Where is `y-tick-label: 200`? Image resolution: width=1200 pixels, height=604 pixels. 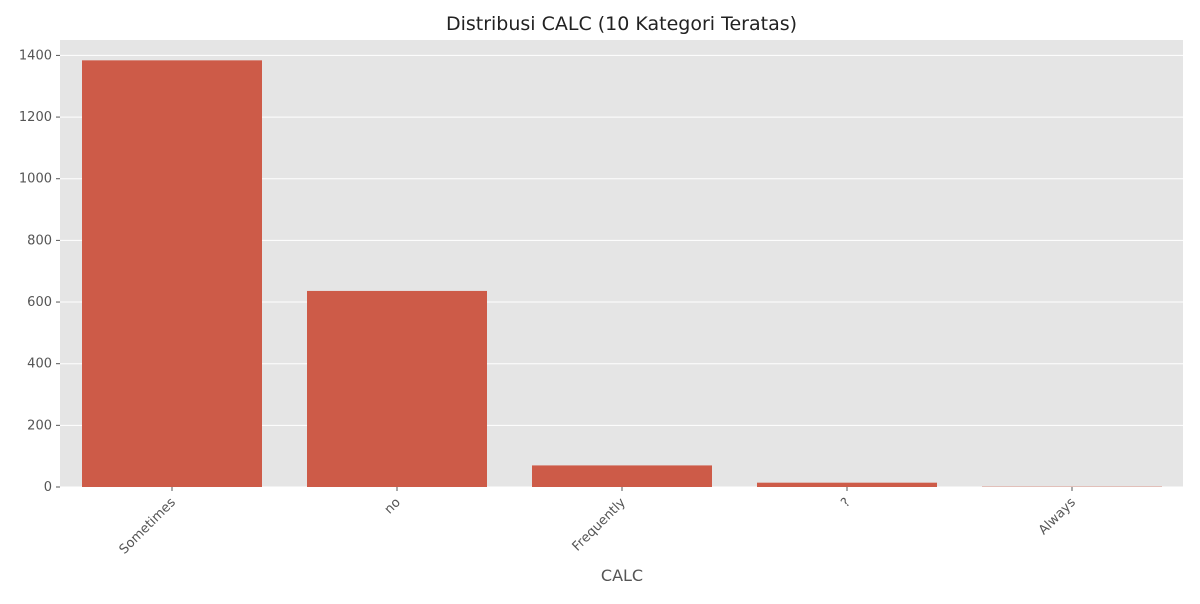 y-tick-label: 200 is located at coordinates (39, 425).